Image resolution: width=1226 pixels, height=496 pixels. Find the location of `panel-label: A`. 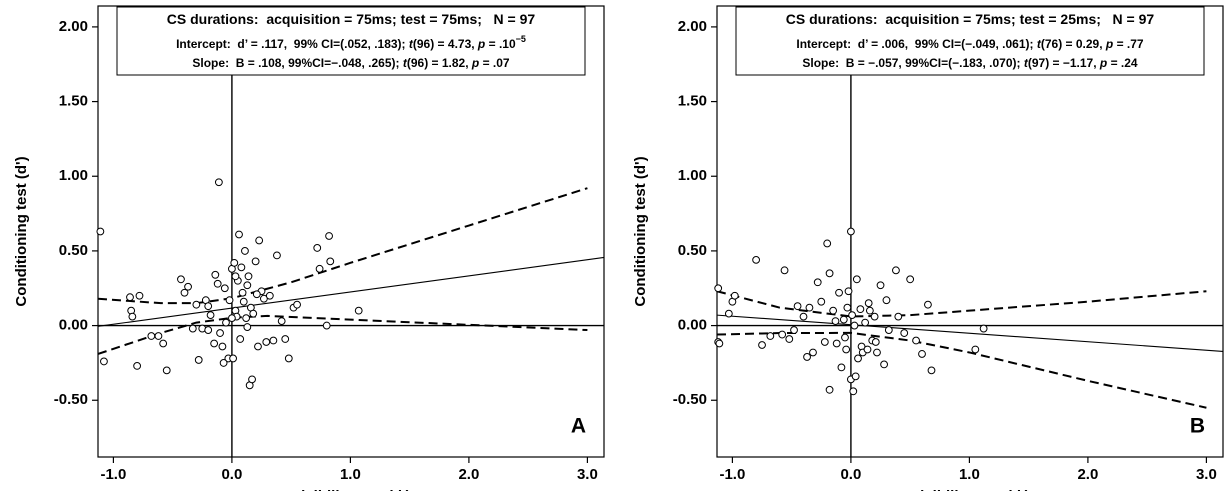

panel-label: A is located at coordinates (578, 426).